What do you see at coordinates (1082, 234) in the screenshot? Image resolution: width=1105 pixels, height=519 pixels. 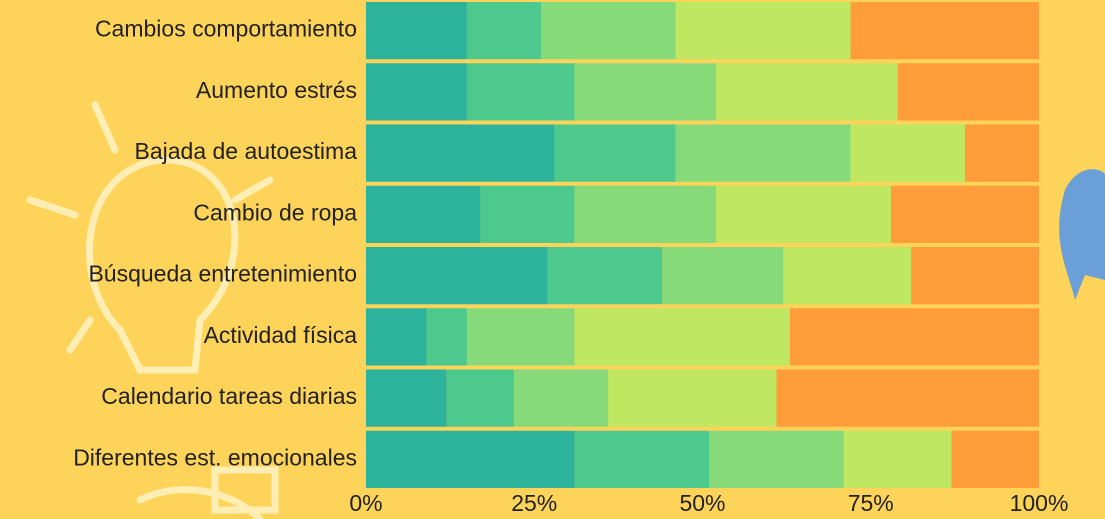 I see `ribbon-decoration` at bounding box center [1082, 234].